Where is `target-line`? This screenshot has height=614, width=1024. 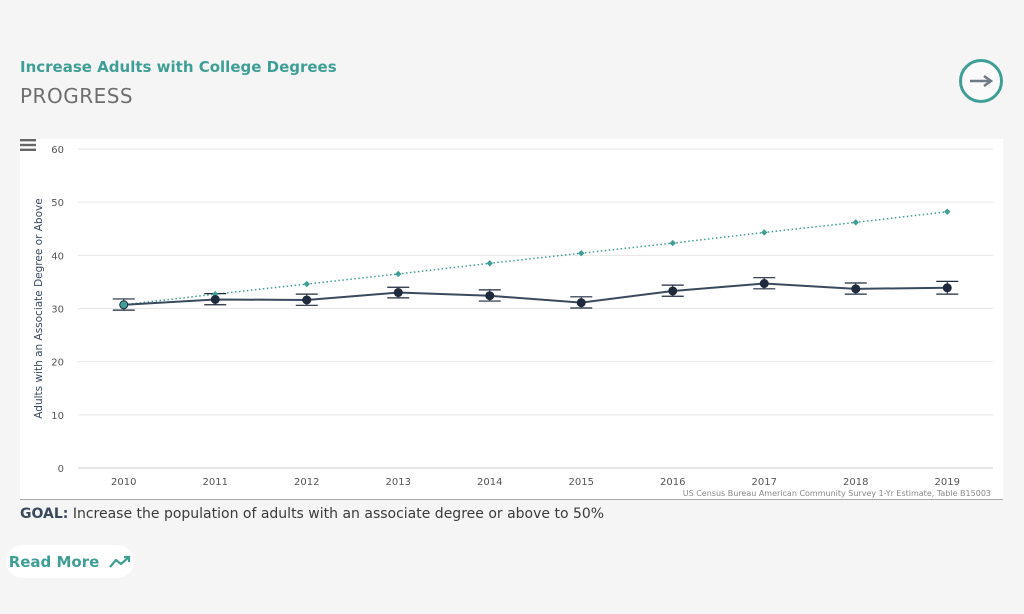
target-line is located at coordinates (535, 258).